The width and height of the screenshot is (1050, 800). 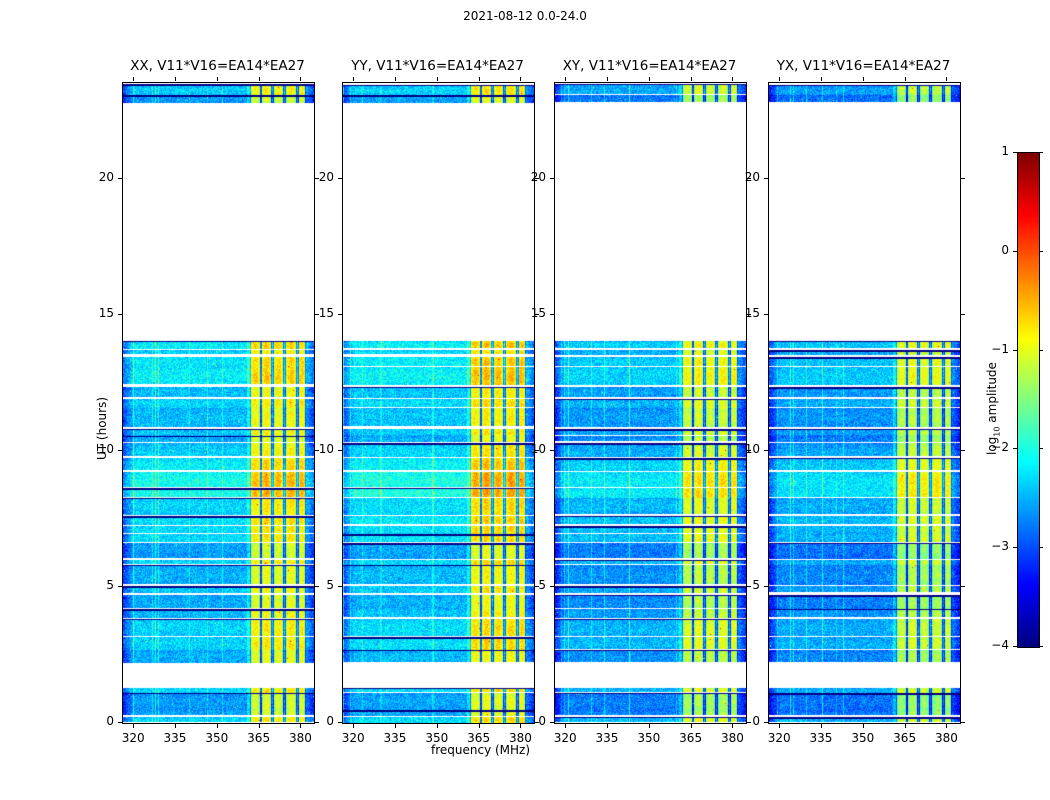 I want to click on waterfall-panel-xx, so click(x=218, y=403).